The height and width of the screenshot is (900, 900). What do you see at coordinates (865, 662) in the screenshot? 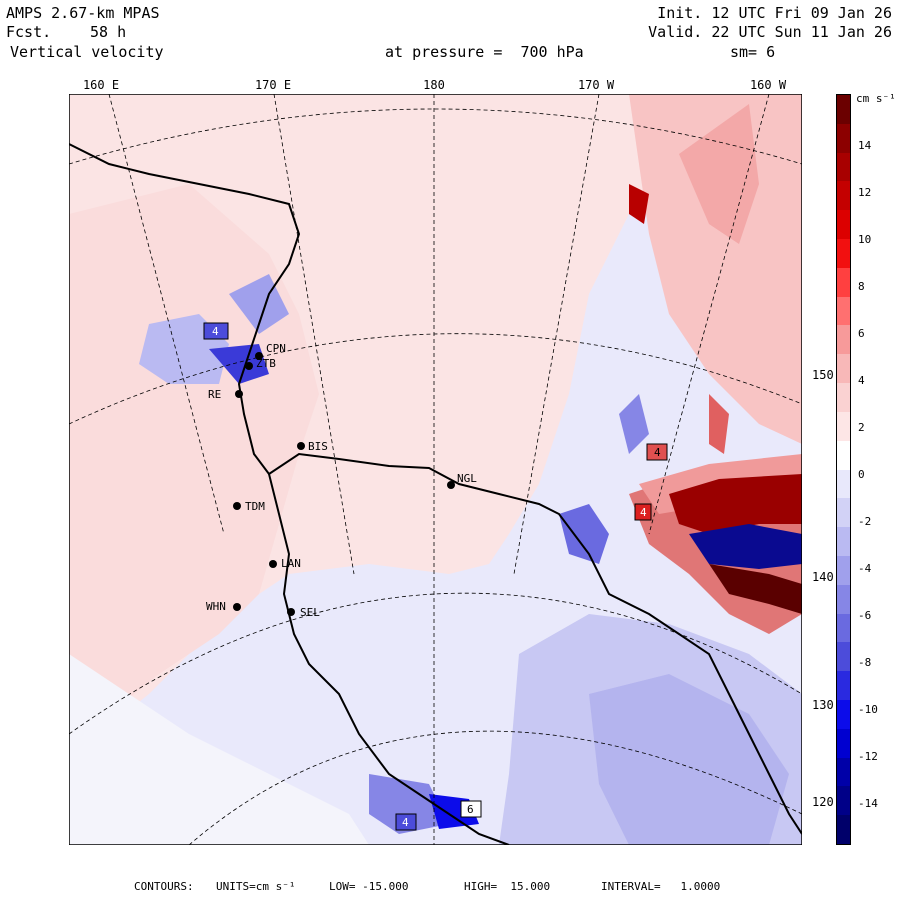
I see `colorbar-tick-label: -8` at bounding box center [865, 662].